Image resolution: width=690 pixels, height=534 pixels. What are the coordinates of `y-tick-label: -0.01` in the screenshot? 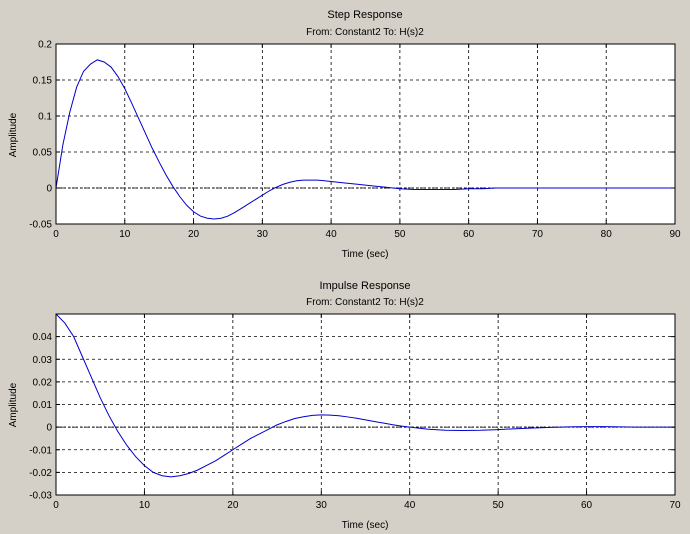 It's located at (40, 450).